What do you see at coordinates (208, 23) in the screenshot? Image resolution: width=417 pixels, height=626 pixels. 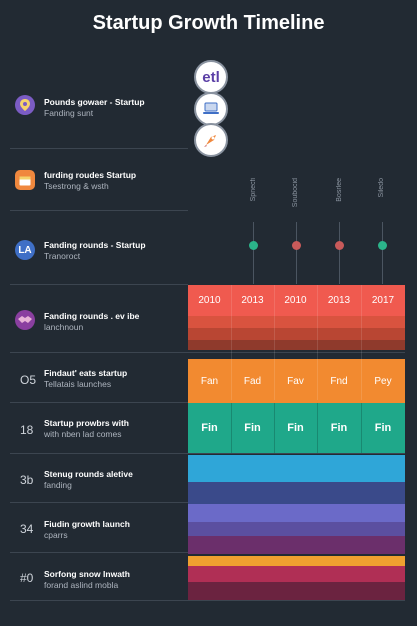 I see `page-title: Startup Growth Timeline` at bounding box center [208, 23].